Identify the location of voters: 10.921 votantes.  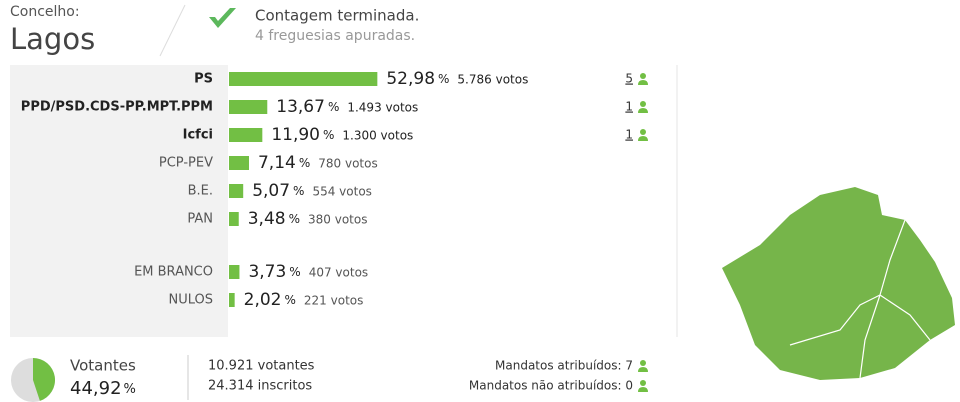
(261, 366).